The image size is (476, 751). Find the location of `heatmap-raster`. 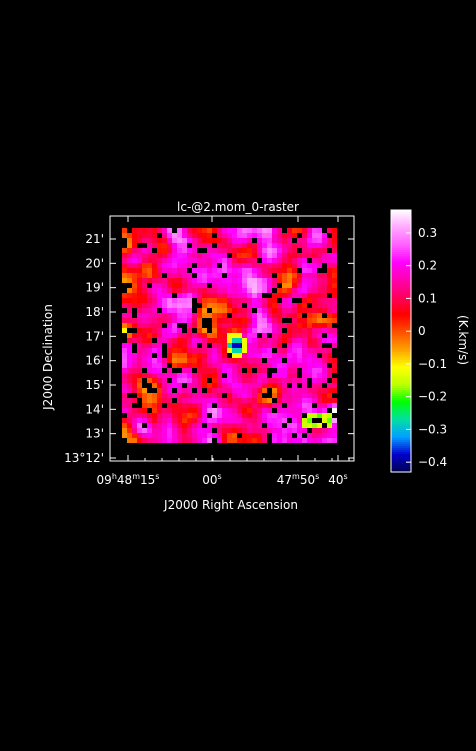

heatmap-raster is located at coordinates (229, 335).